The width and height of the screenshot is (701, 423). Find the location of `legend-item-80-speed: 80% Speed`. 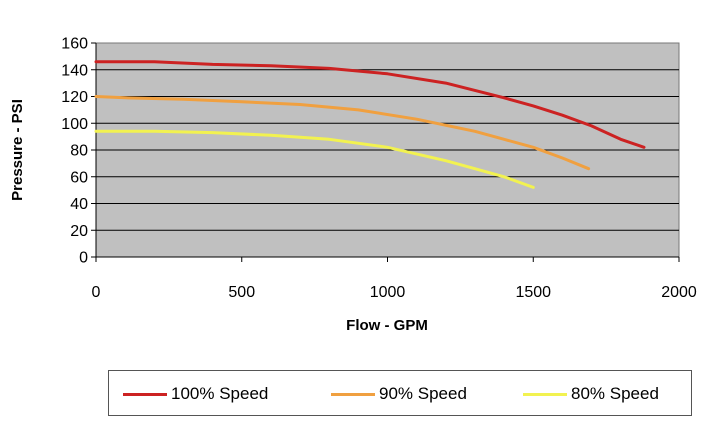

legend-item-80-speed: 80% Speed is located at coordinates (591, 394).